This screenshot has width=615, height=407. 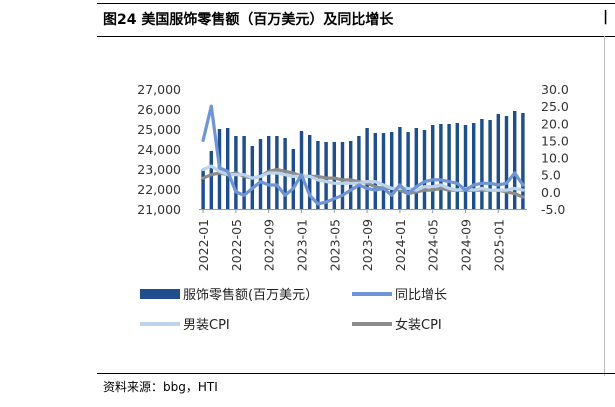 What do you see at coordinates (418, 325) in the screenshot?
I see `legend-label: 女装CPI` at bounding box center [418, 325].